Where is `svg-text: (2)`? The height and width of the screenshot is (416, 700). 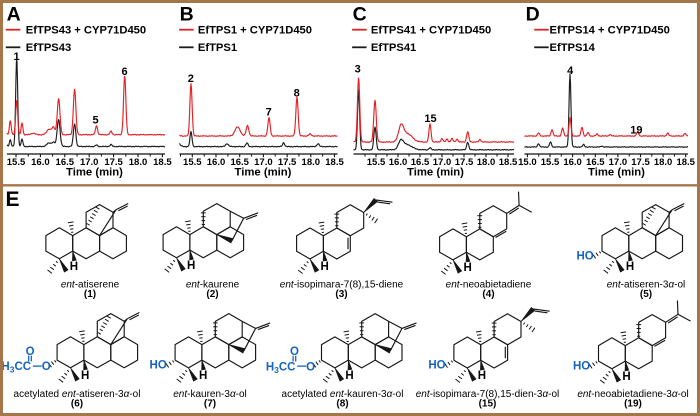
svg-text: (2) is located at coordinates (212, 294).